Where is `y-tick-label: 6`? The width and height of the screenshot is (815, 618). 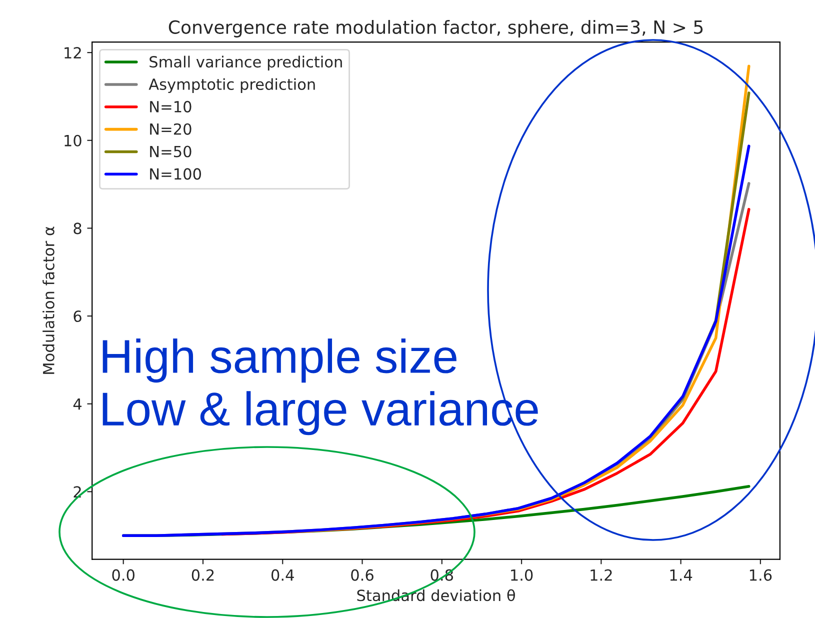 y-tick-label: 6 is located at coordinates (78, 316).